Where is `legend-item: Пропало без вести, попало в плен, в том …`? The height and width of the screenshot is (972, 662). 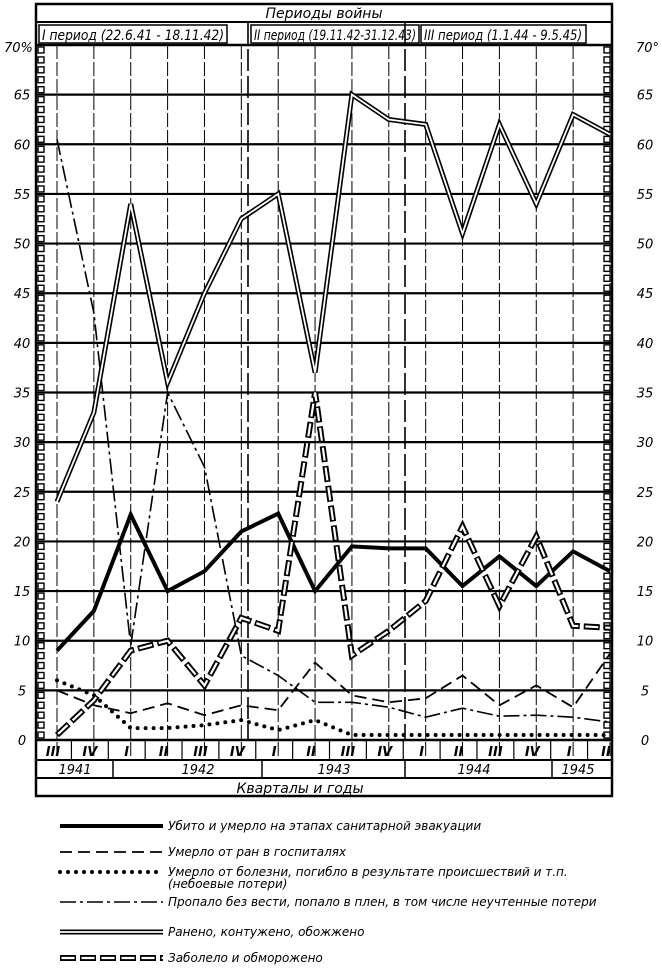
legend-item: Пропало без вести, попало в плен, в том … is located at coordinates (328, 902).